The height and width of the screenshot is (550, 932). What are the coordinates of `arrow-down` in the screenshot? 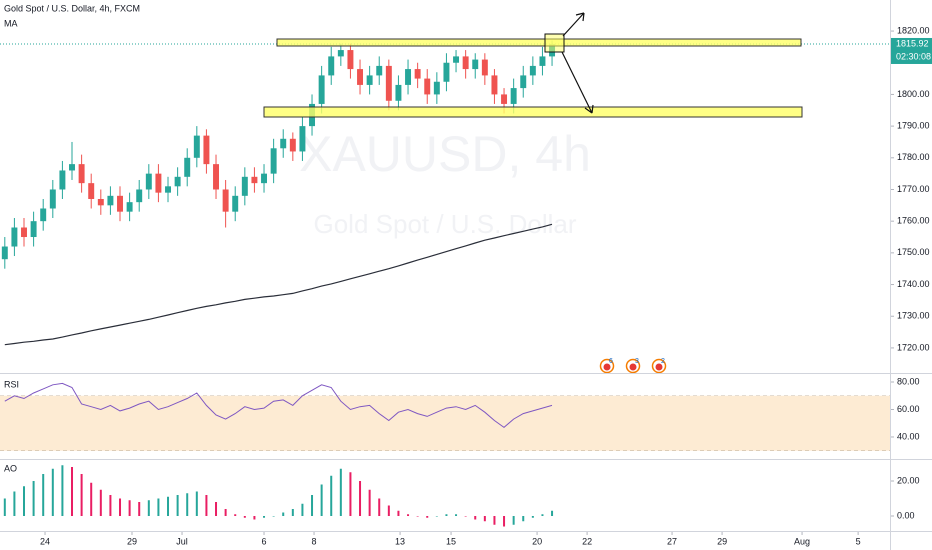 It's located at (577, 82).